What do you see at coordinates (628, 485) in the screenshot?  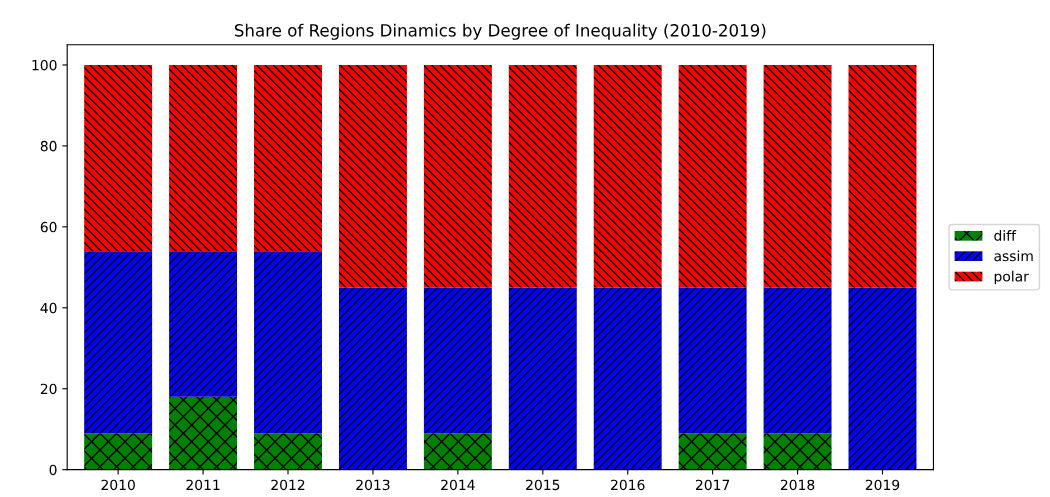 I see `x-tick-label: 2016` at bounding box center [628, 485].